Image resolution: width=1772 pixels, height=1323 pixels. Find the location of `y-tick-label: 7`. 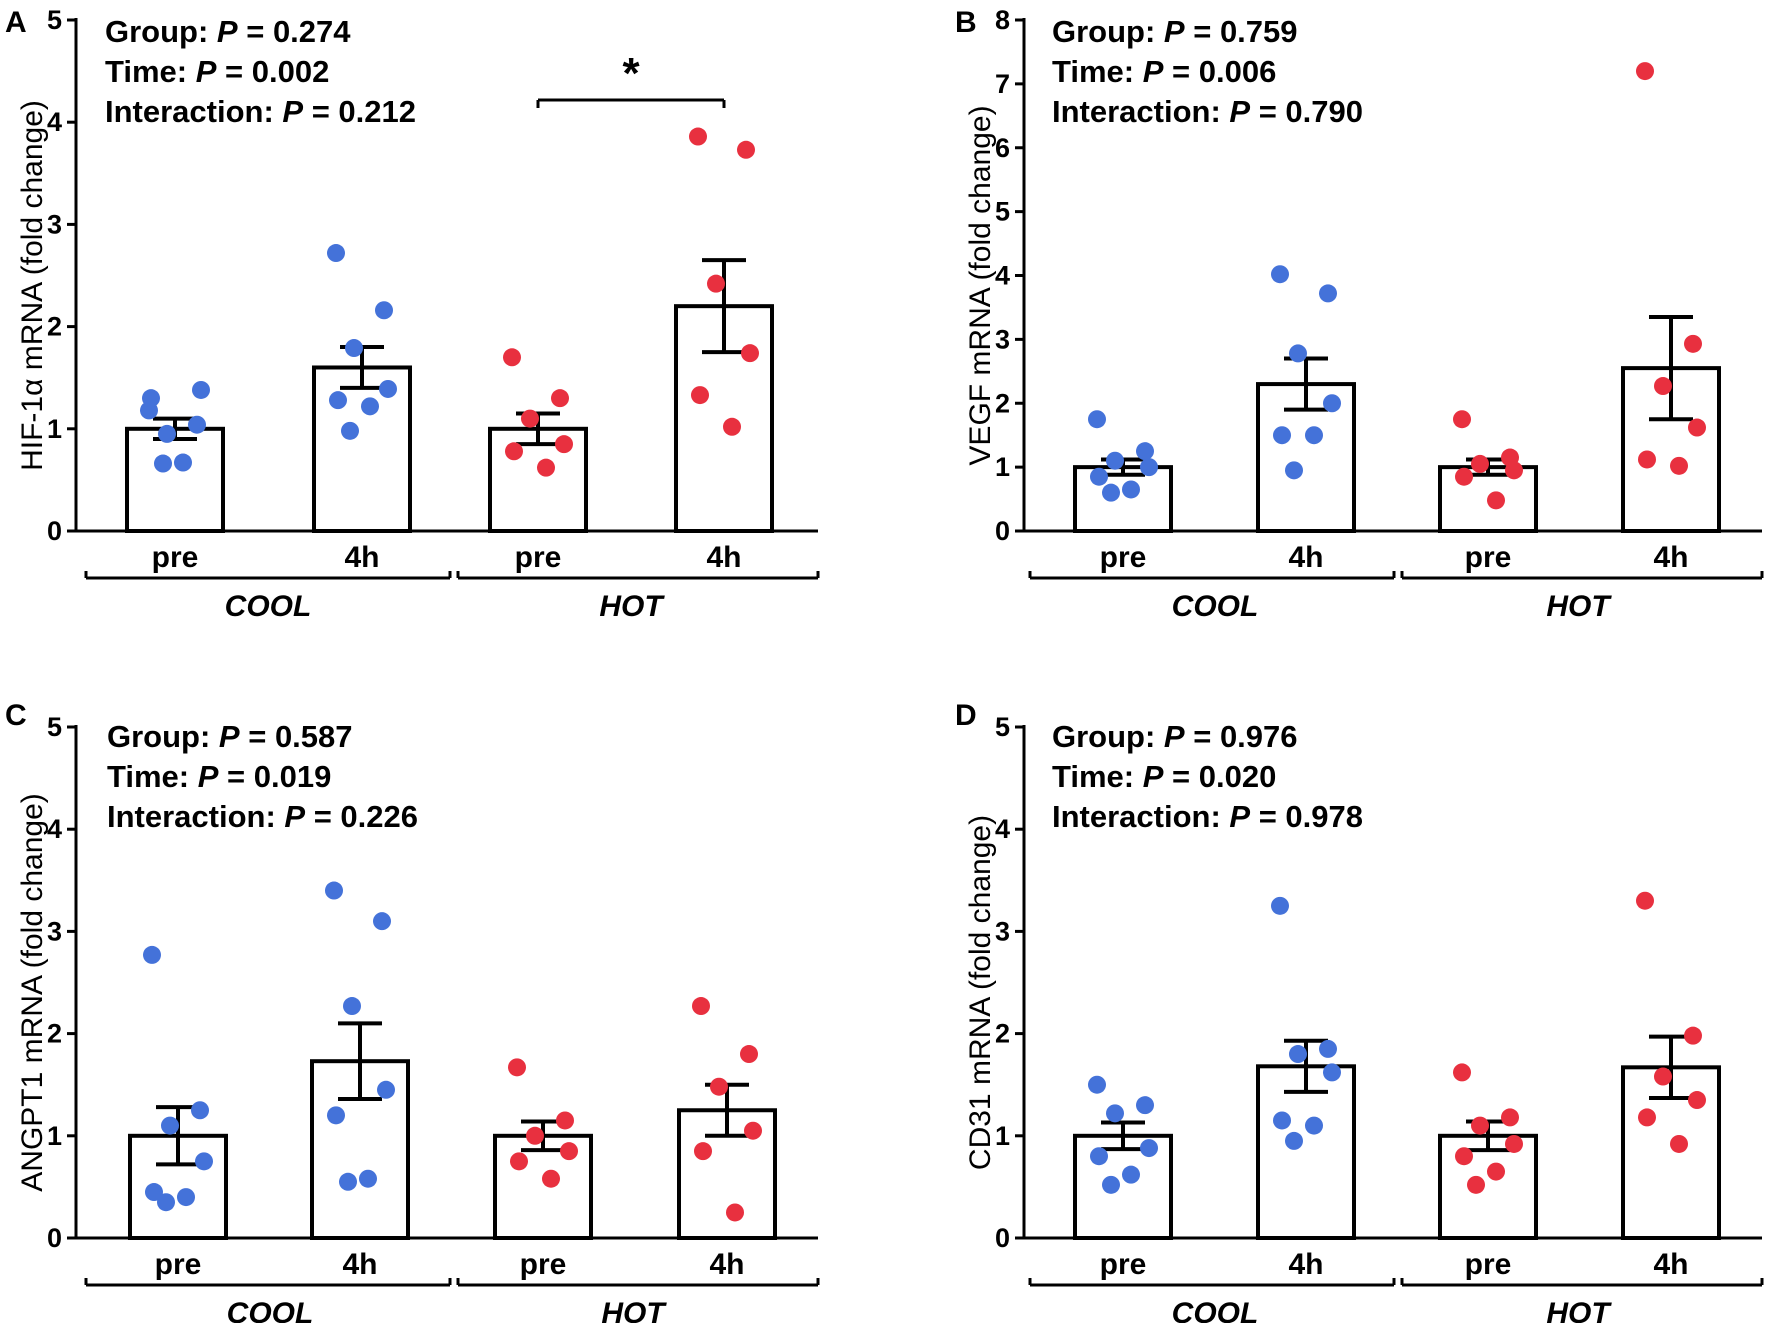

y-tick-label: 7 is located at coordinates (1002, 84).